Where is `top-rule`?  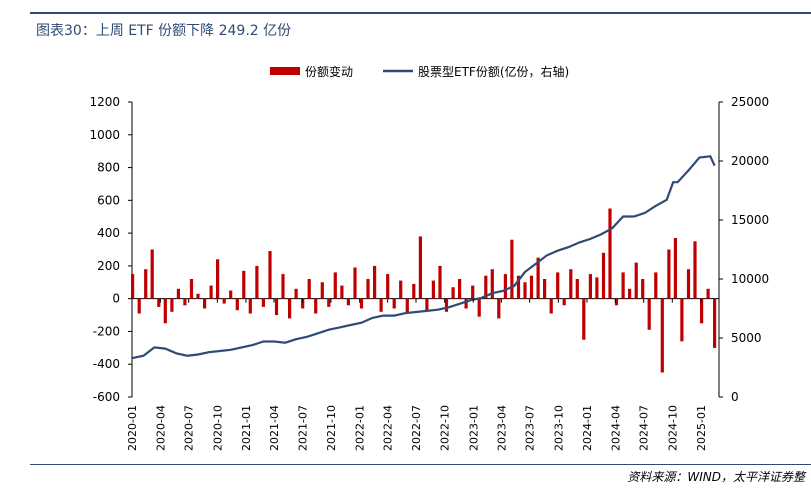
top-rule is located at coordinates (420, 13).